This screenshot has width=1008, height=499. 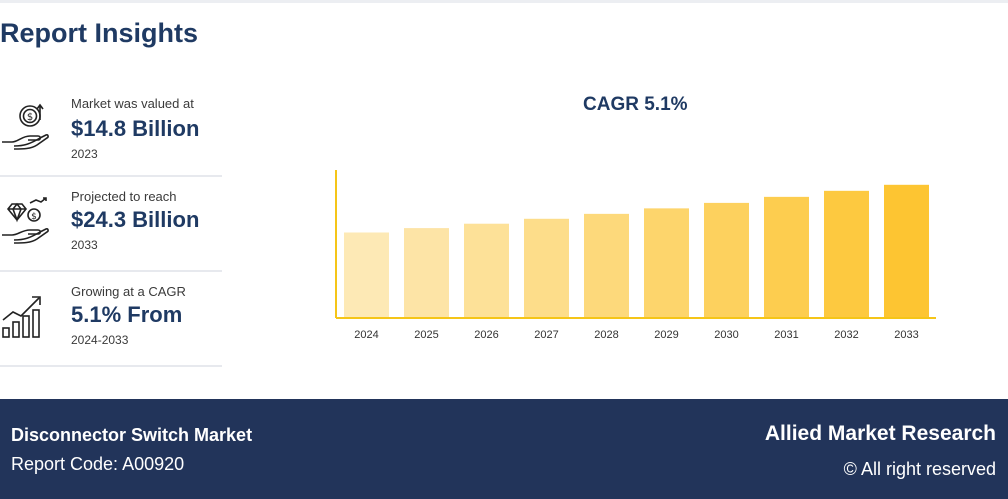 I want to click on insight-label: Growing at a CAGR, so click(x=128, y=291).